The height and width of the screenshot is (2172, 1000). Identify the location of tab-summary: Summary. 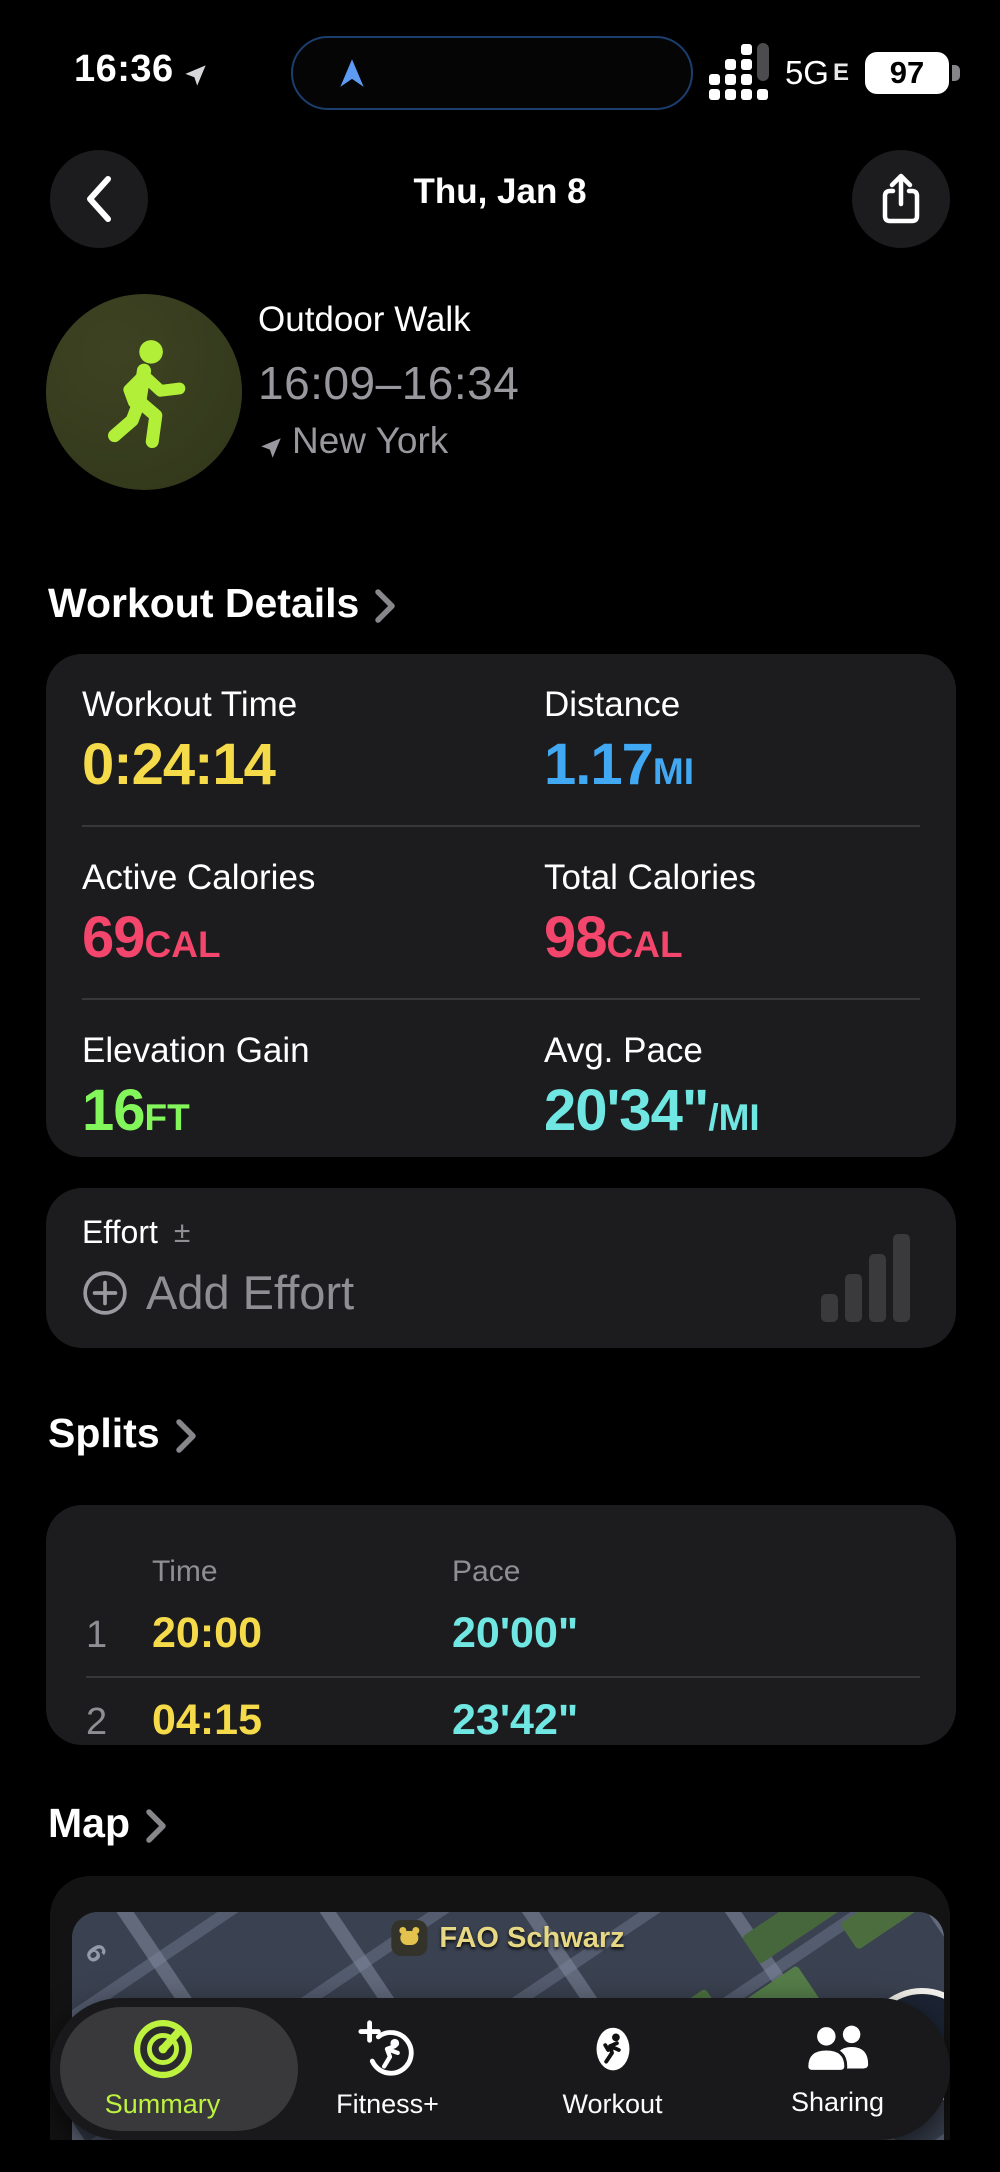
(162, 2069).